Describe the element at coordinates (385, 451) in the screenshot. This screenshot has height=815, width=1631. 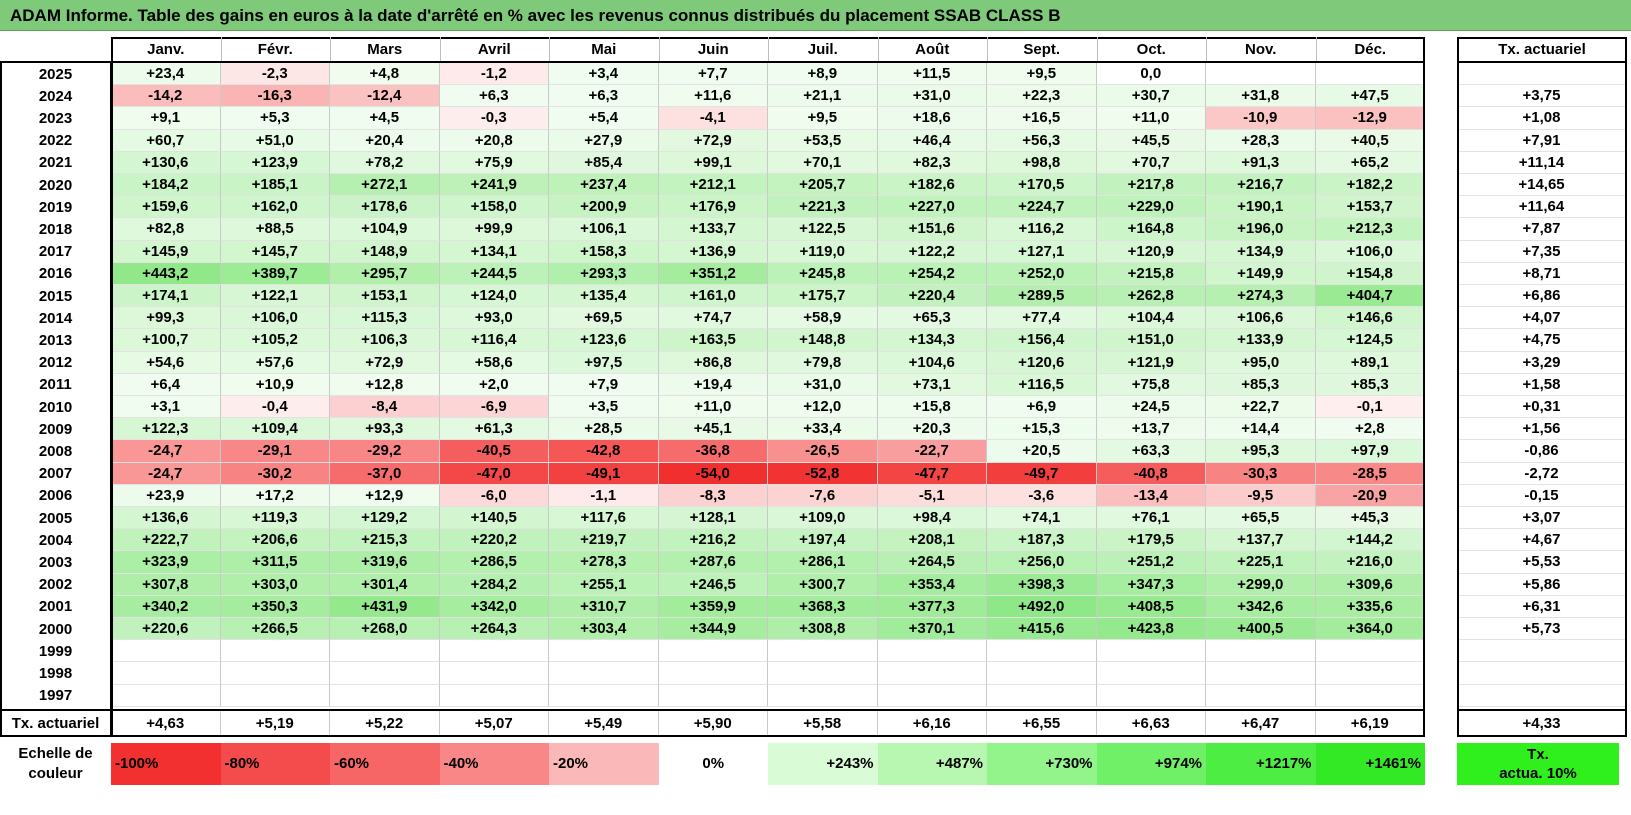
I see `table-cell: -29,2` at that location.